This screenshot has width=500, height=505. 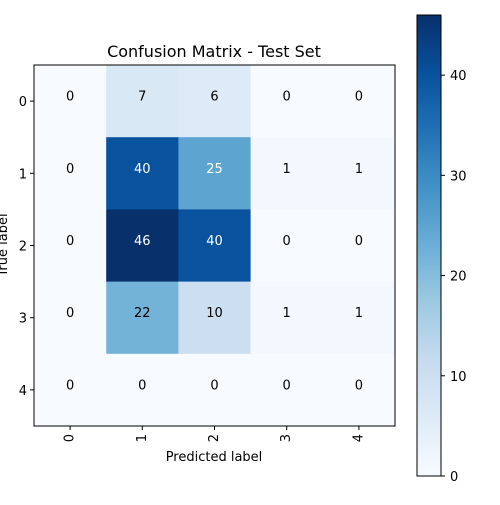 What do you see at coordinates (214, 438) in the screenshot?
I see `x-tick-label: 2` at bounding box center [214, 438].